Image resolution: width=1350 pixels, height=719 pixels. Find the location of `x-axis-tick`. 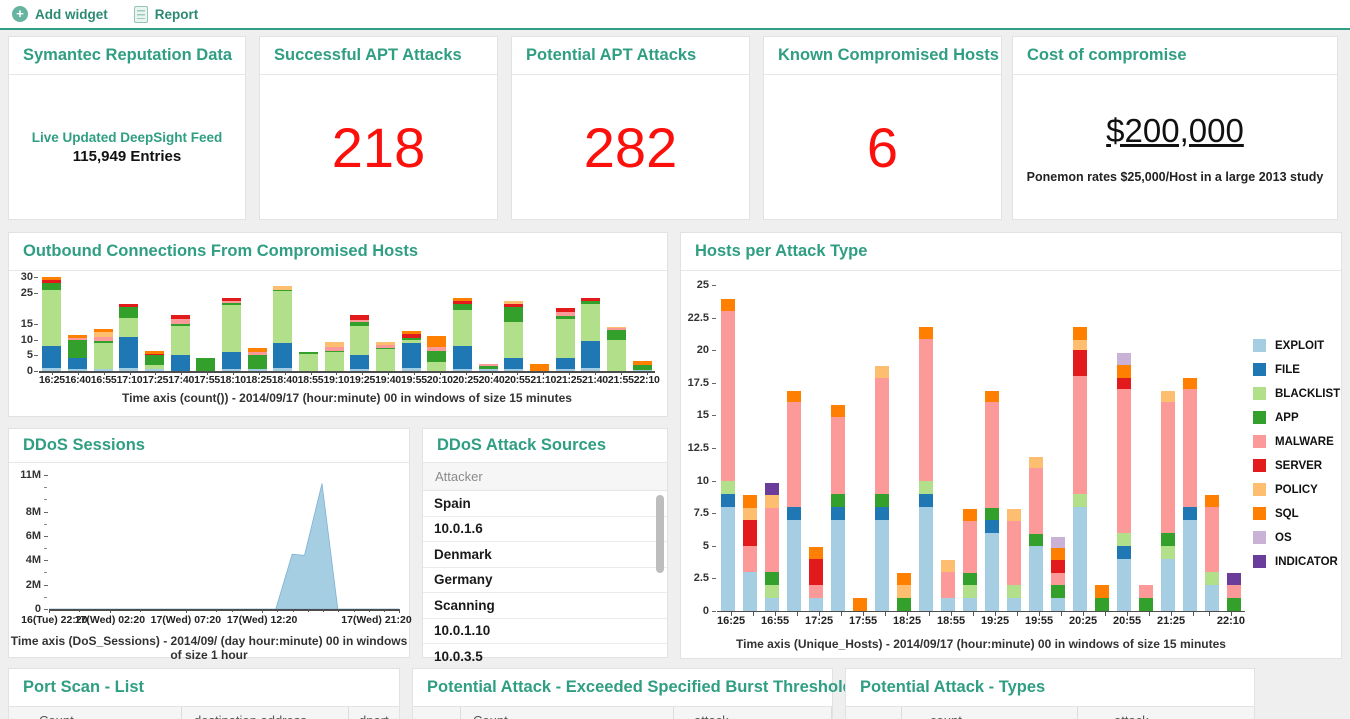

x-axis-tick is located at coordinates (1209, 614).